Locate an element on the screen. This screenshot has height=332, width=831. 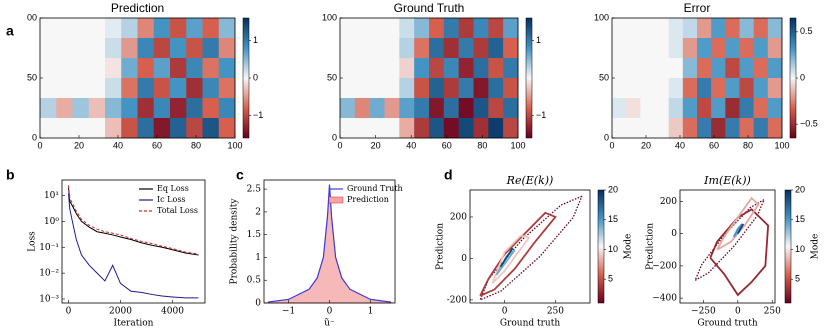
panel-label: a is located at coordinates (10, 31).